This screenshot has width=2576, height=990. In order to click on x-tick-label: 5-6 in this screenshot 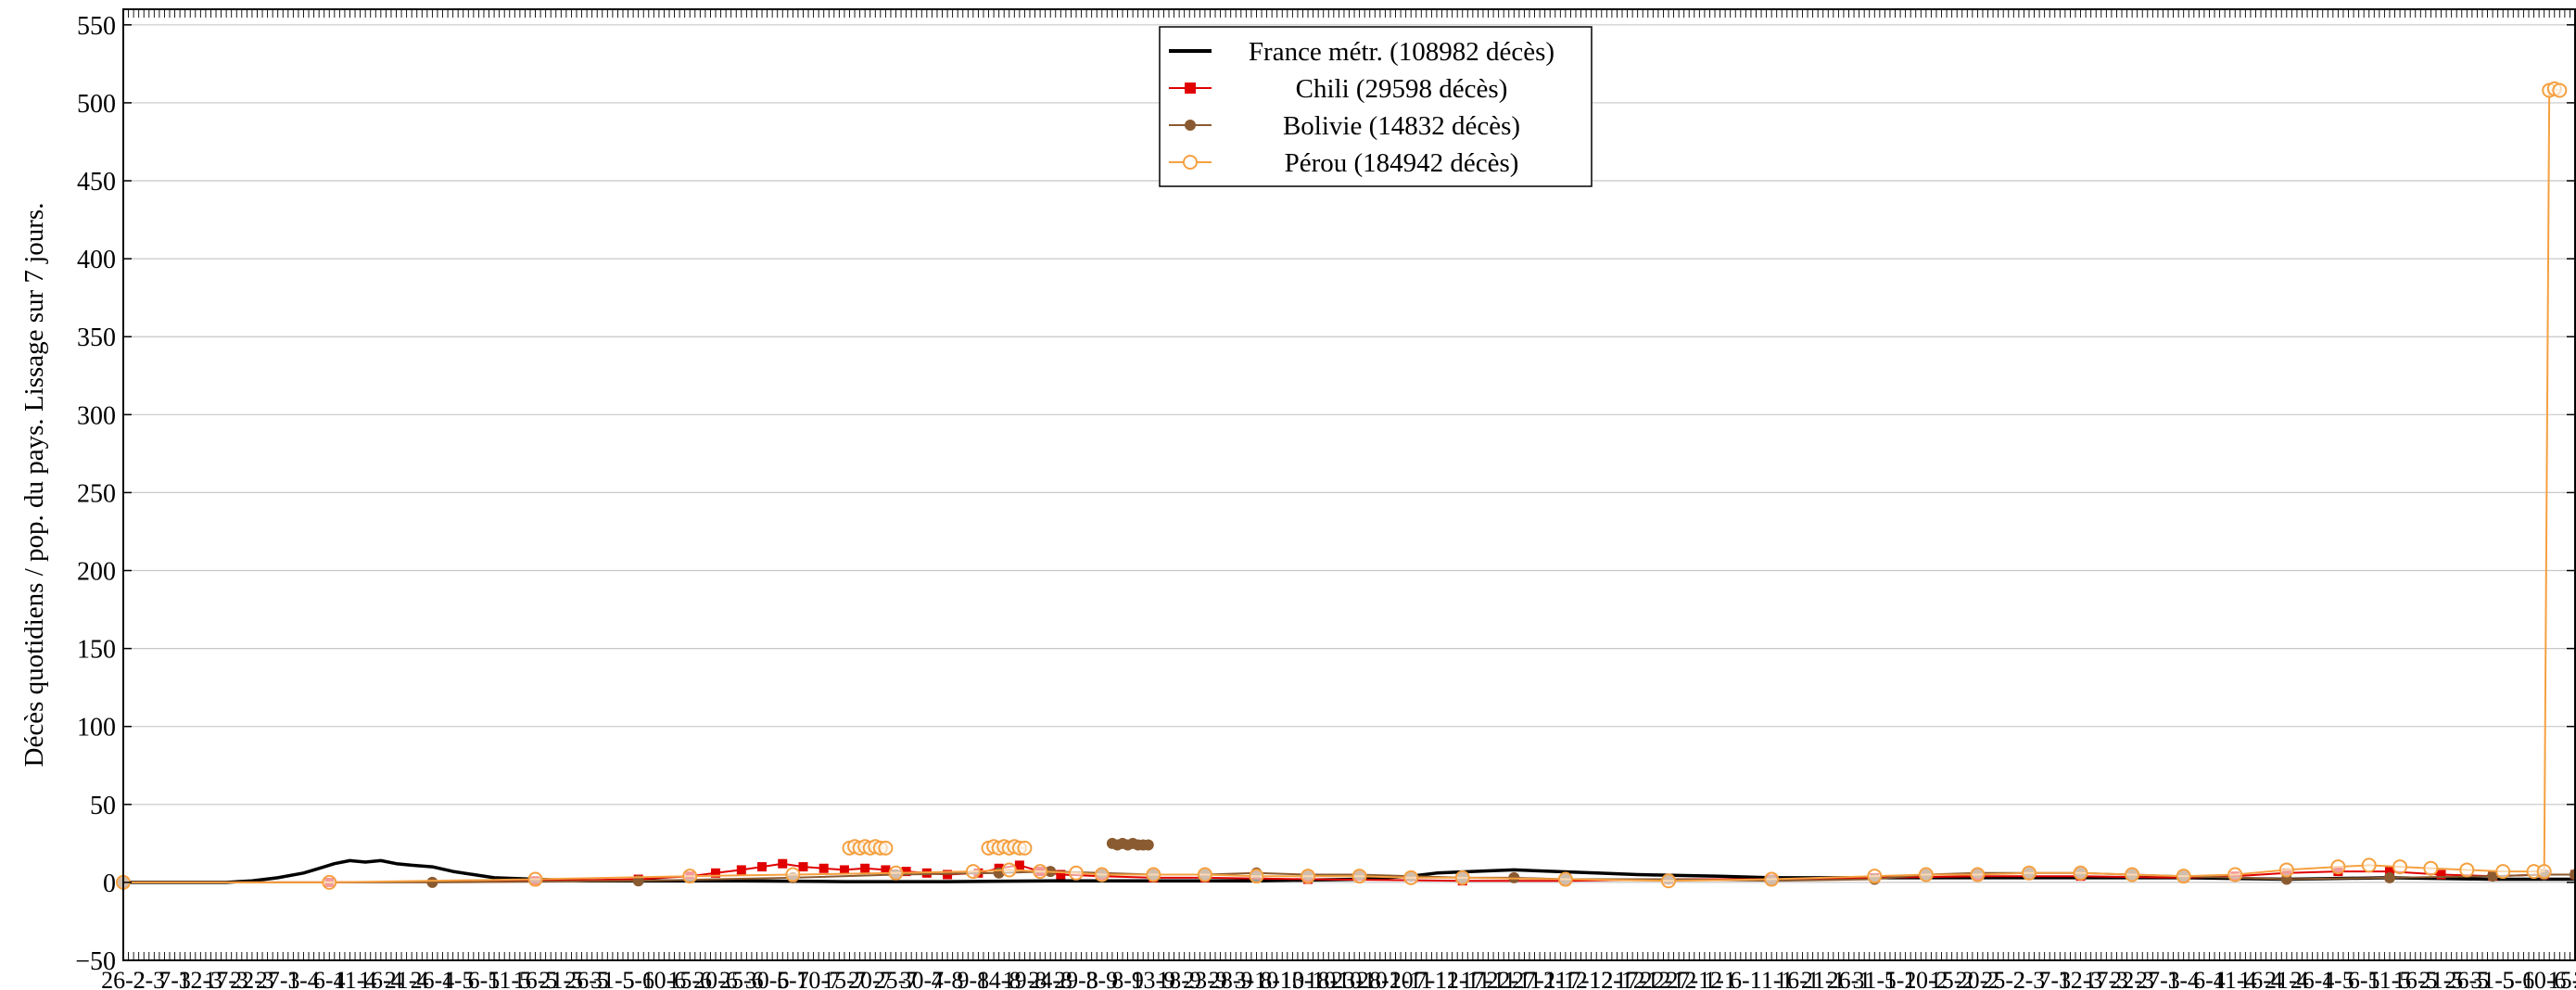, I will do `click(2519, 979)`.